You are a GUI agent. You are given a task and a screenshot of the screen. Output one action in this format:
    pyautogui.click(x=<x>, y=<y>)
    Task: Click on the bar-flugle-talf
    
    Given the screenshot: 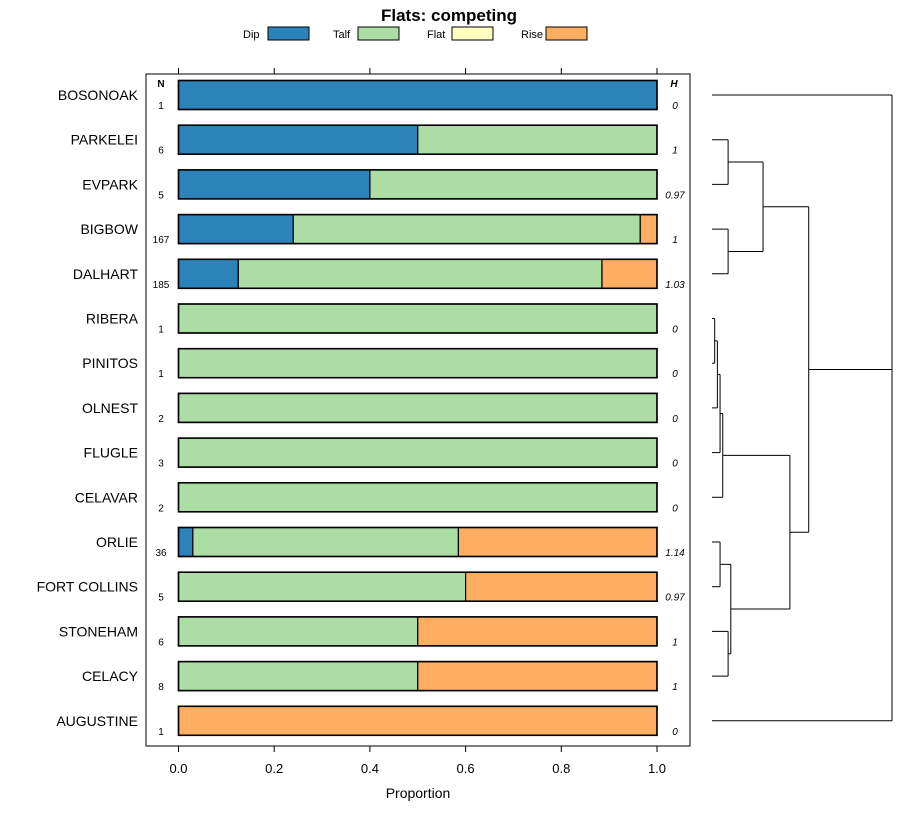 What is the action you would take?
    pyautogui.click(x=417, y=452)
    